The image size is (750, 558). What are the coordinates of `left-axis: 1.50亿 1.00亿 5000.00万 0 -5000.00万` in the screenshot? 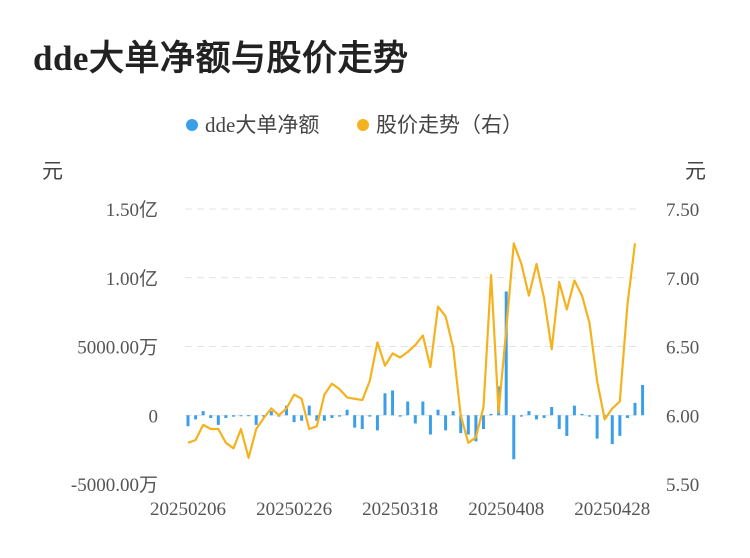 It's located at (114, 347).